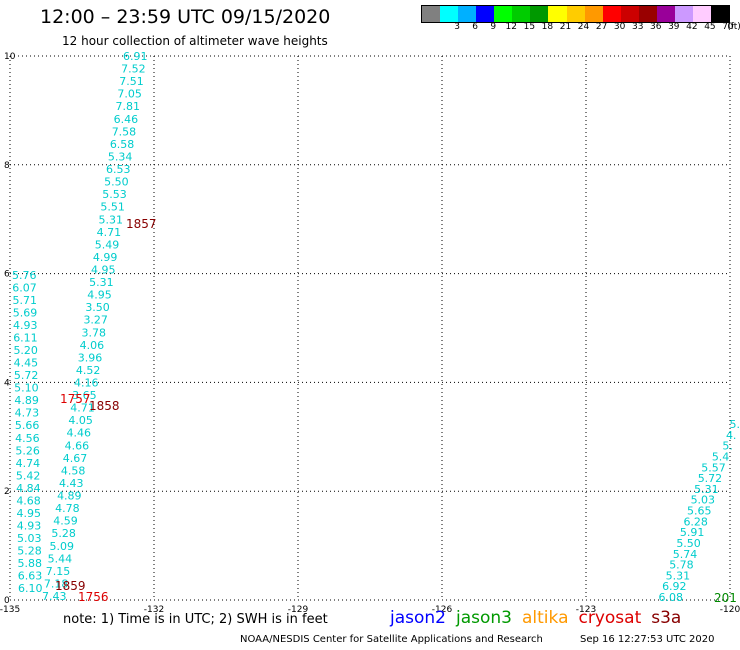  I want to click on legend-swatch-label: 39, so click(674, 27).